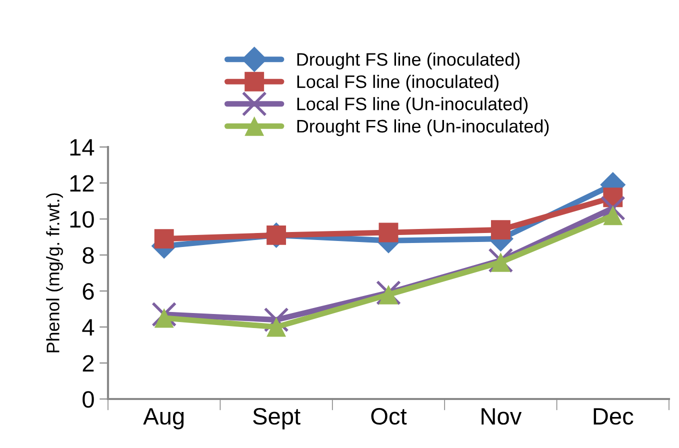 This screenshot has height=448, width=679. Describe the element at coordinates (412, 105) in the screenshot. I see `legend-label: Local FS line (Un-inoculated)` at that location.